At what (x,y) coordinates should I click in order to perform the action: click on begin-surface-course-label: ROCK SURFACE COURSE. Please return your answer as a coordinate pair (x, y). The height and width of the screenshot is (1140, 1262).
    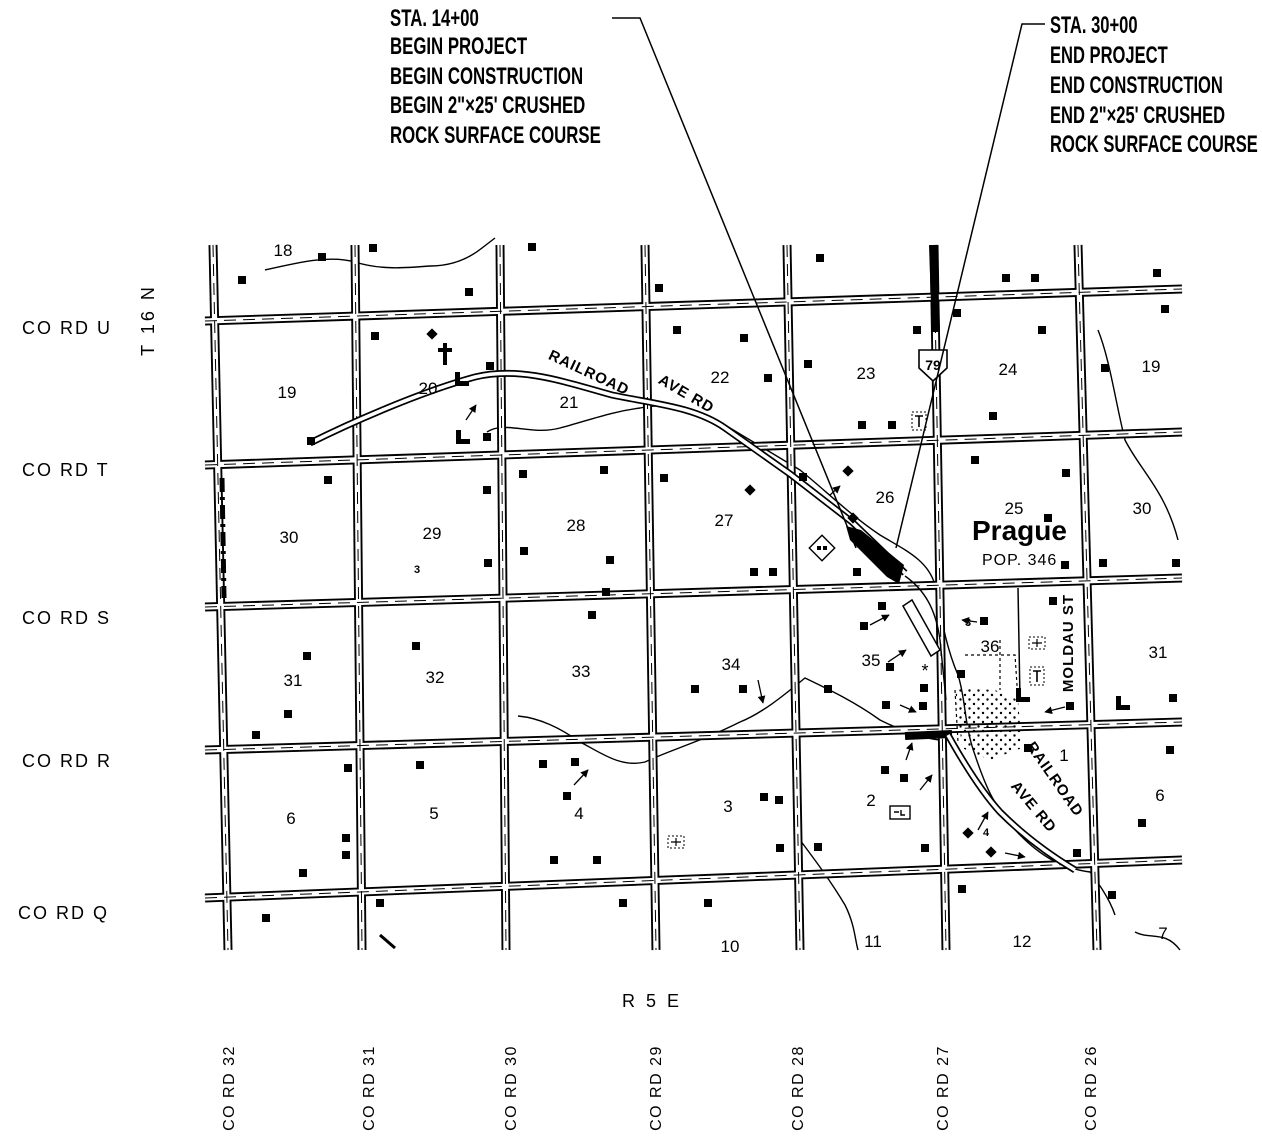
    Looking at the image, I should click on (495, 135).